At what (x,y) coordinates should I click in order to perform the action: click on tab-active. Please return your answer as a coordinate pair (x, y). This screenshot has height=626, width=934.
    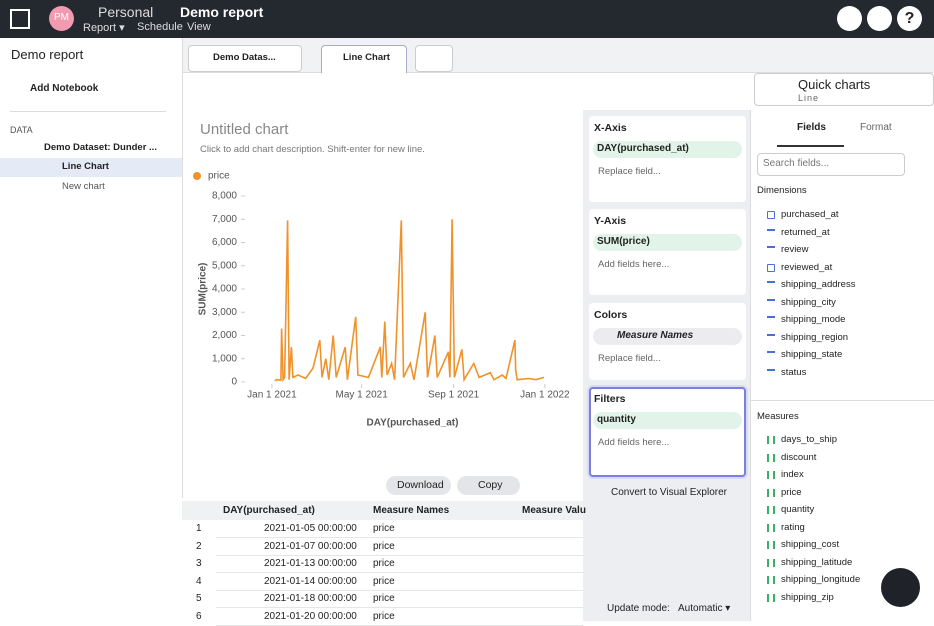
    Looking at the image, I should click on (364, 59).